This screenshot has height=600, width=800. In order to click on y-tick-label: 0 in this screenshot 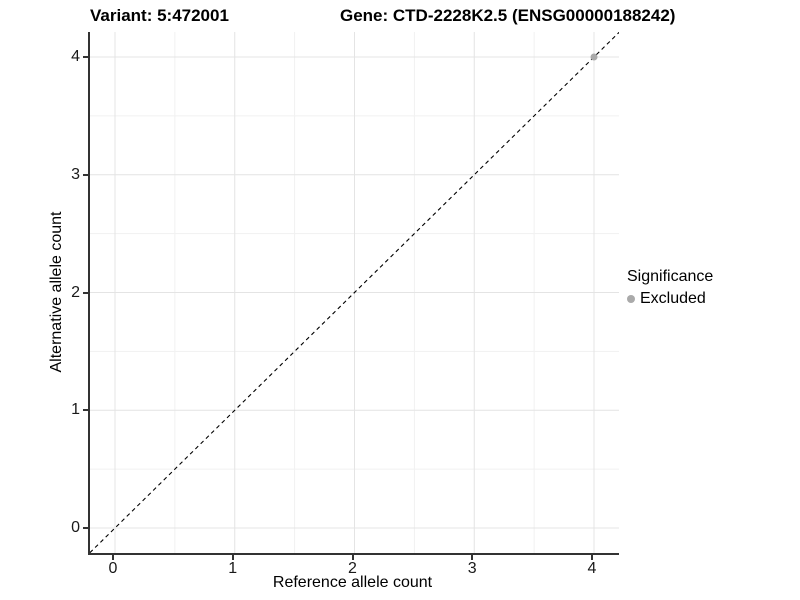, I will do `click(75, 527)`.